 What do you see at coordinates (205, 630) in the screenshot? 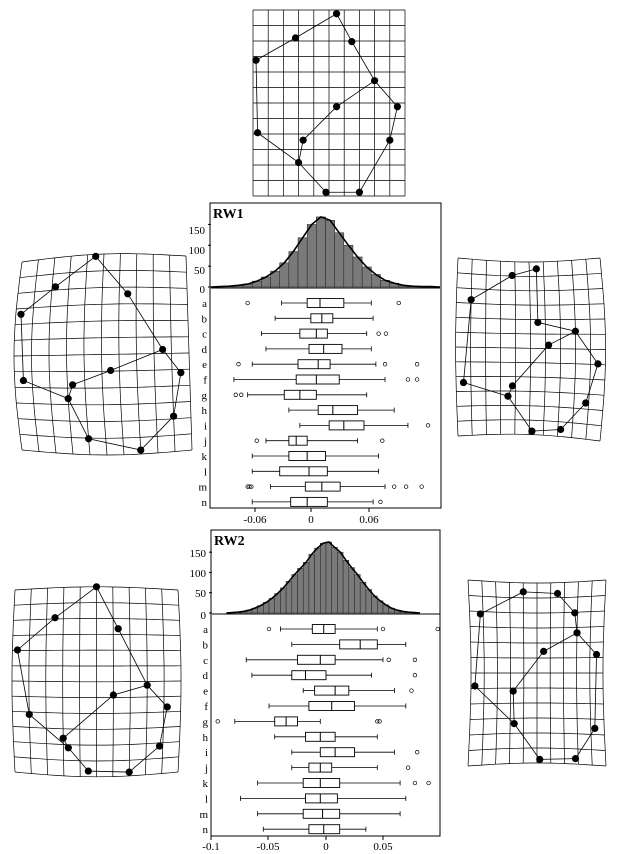
I see `rw2-category-label: a` at bounding box center [205, 630].